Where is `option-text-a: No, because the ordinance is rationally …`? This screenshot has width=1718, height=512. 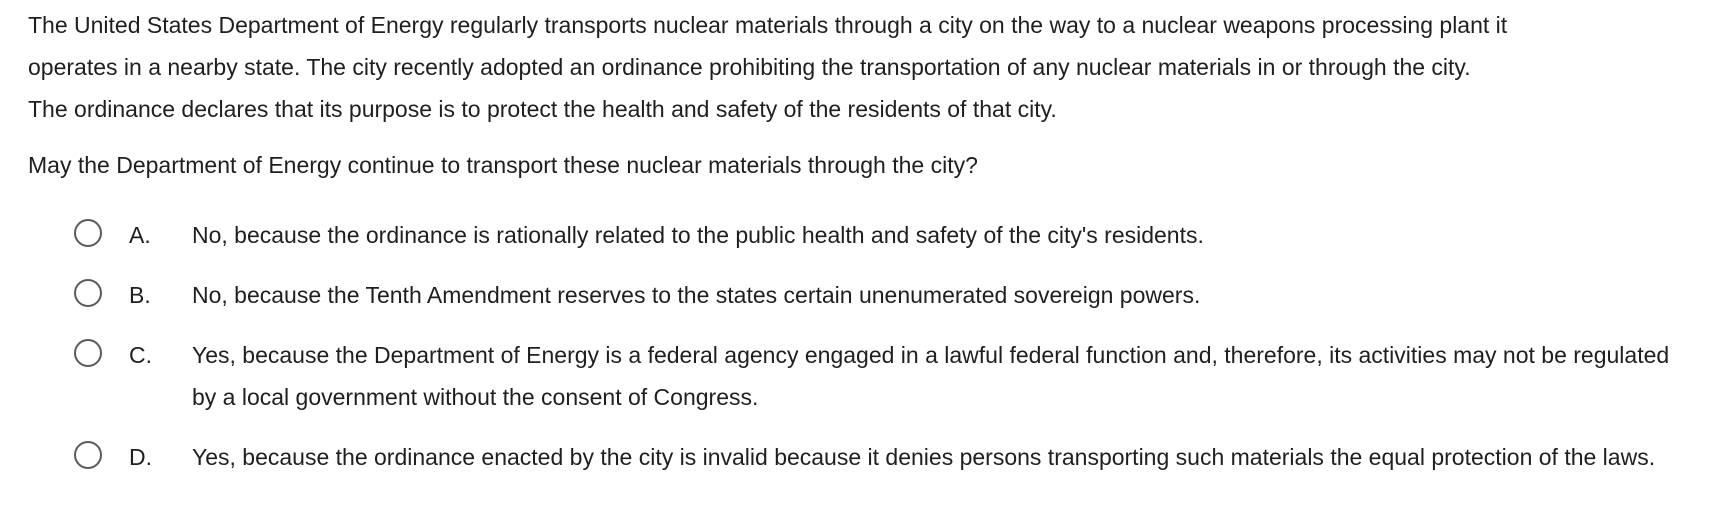
option-text-a: No, because the ordinance is rationally … is located at coordinates (698, 235).